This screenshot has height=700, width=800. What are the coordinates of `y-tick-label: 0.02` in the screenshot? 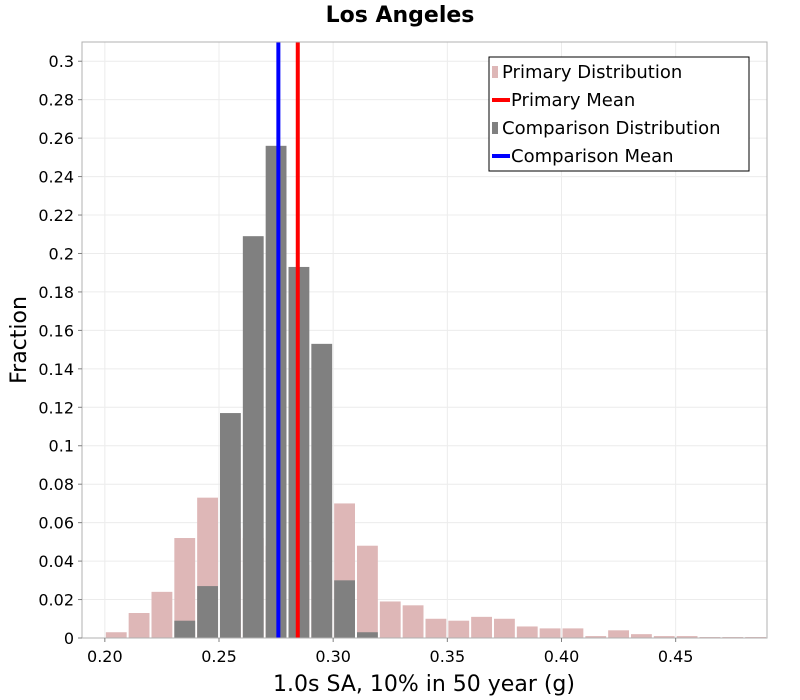 It's located at (56, 600).